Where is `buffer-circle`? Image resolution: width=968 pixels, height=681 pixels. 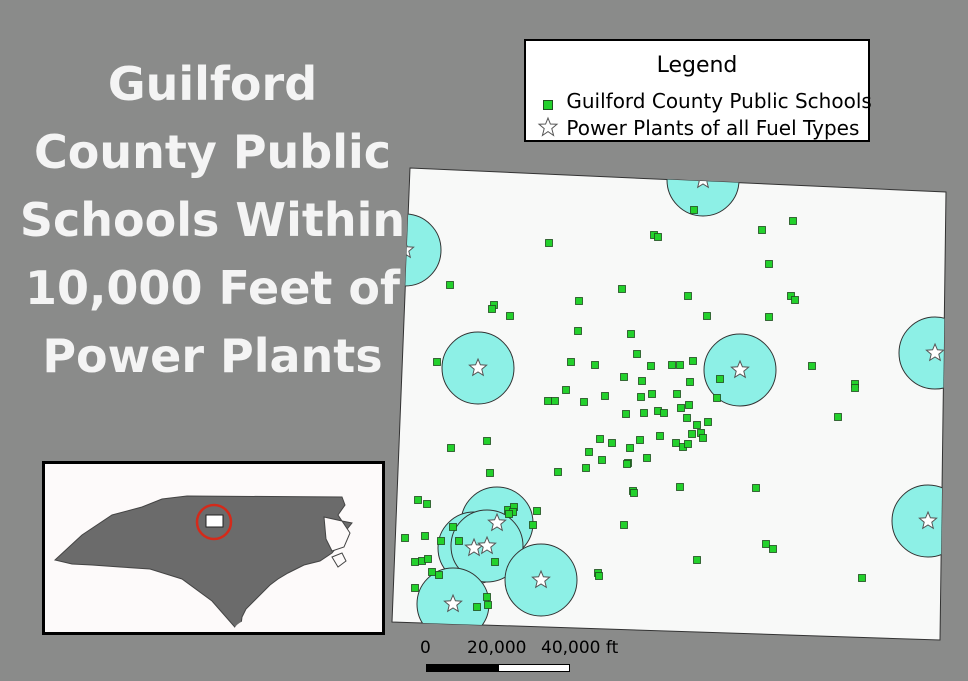 buffer-circle is located at coordinates (417, 250).